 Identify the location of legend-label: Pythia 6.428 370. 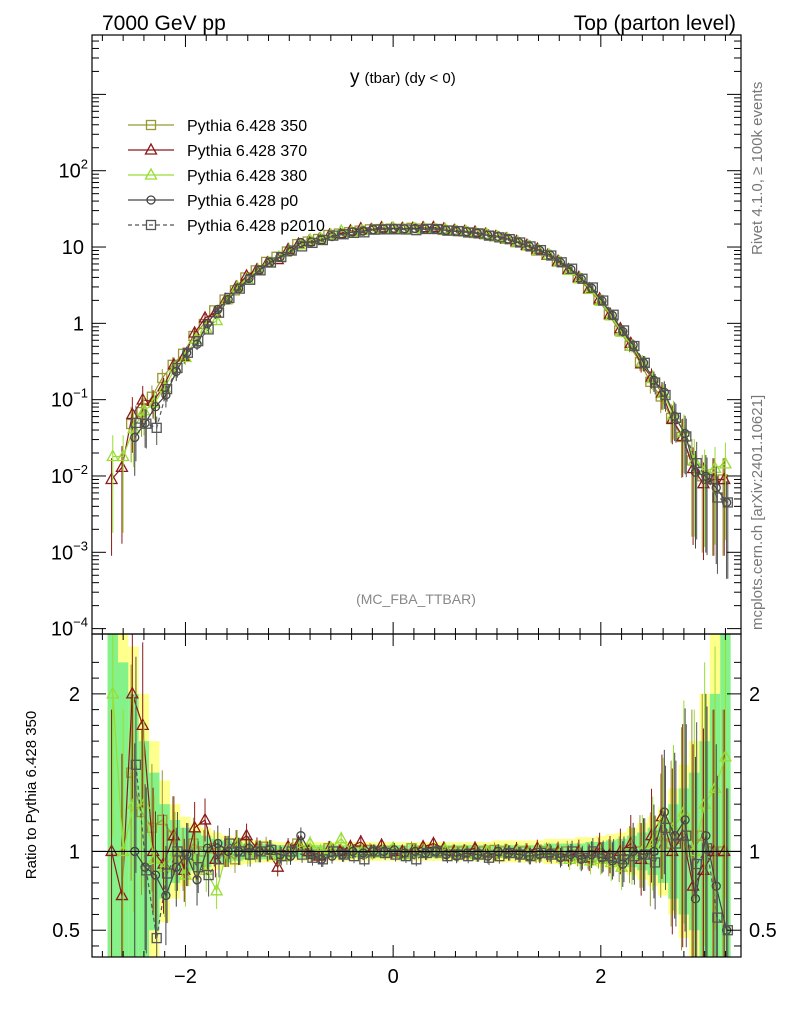
(247, 151).